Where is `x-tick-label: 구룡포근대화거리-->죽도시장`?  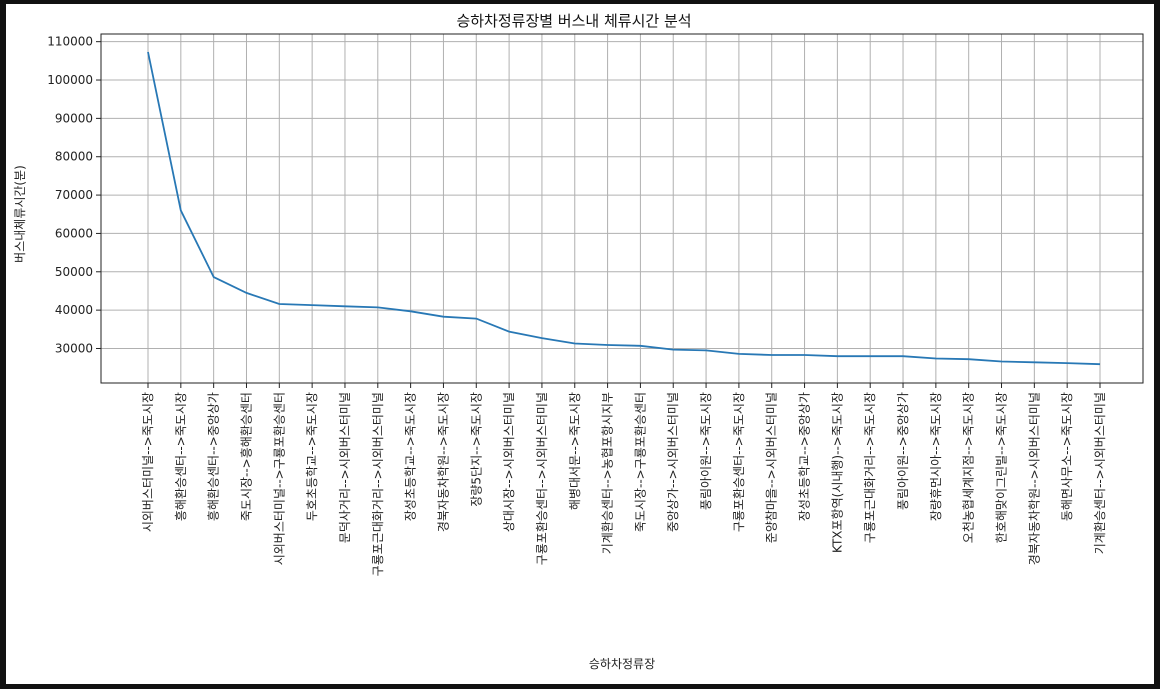 x-tick-label: 구룡포근대화거리-->죽도시장 is located at coordinates (870, 467).